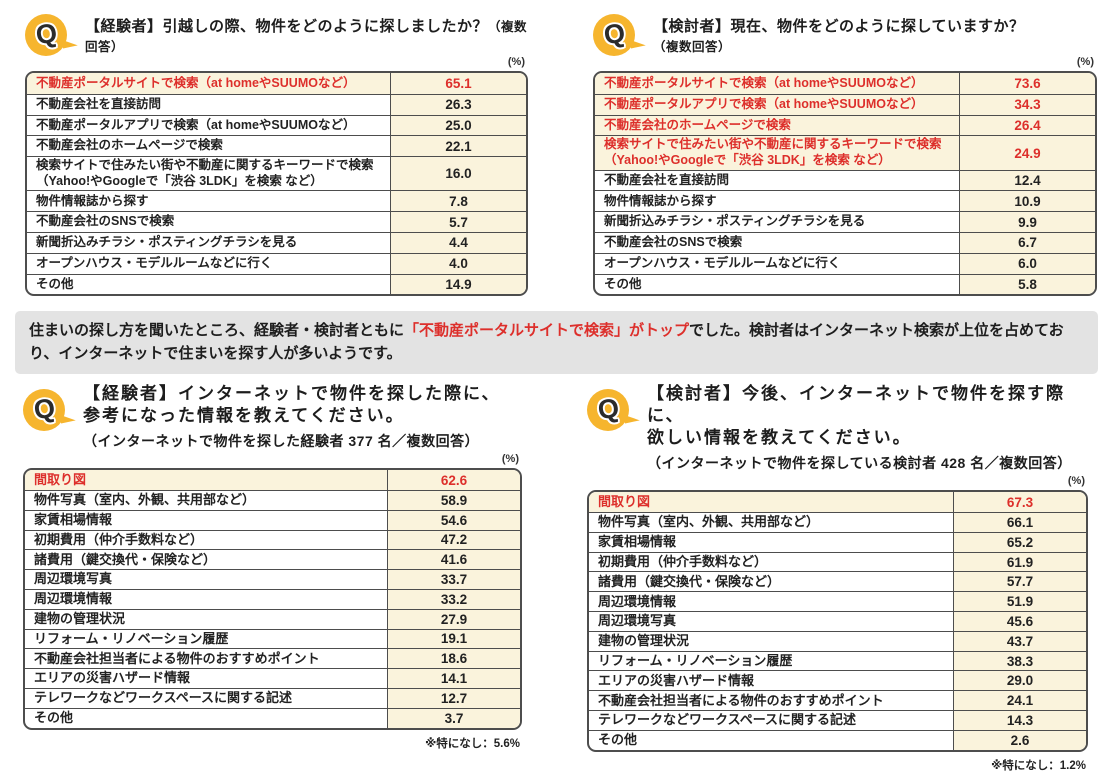 The height and width of the screenshot is (773, 1100). I want to click on row-value: 57.7, so click(1019, 582).